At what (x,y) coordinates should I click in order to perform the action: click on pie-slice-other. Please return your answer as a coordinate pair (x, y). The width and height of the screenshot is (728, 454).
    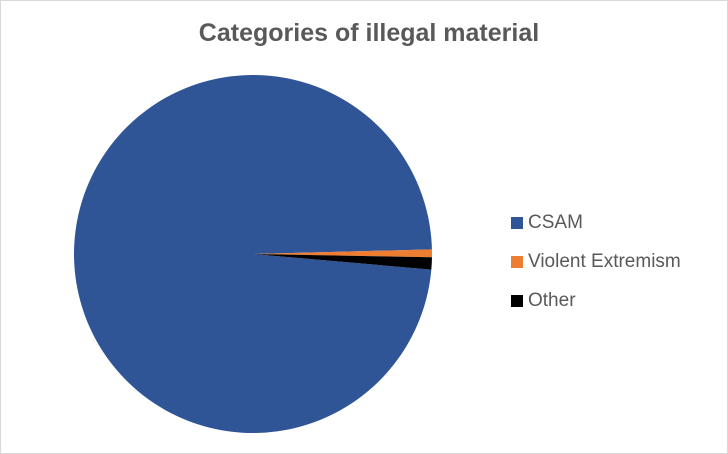
    Looking at the image, I should click on (342, 262).